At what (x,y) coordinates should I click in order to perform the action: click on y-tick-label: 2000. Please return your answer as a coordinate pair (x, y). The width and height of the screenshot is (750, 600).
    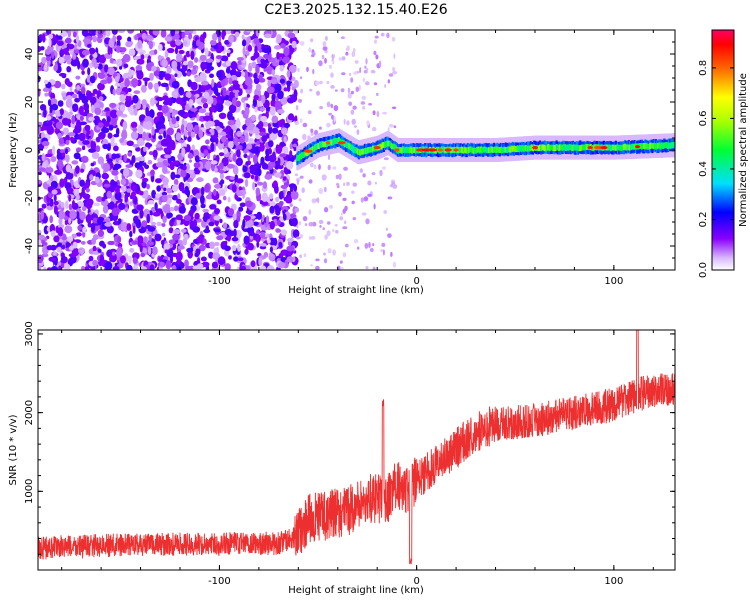
    Looking at the image, I should click on (29, 412).